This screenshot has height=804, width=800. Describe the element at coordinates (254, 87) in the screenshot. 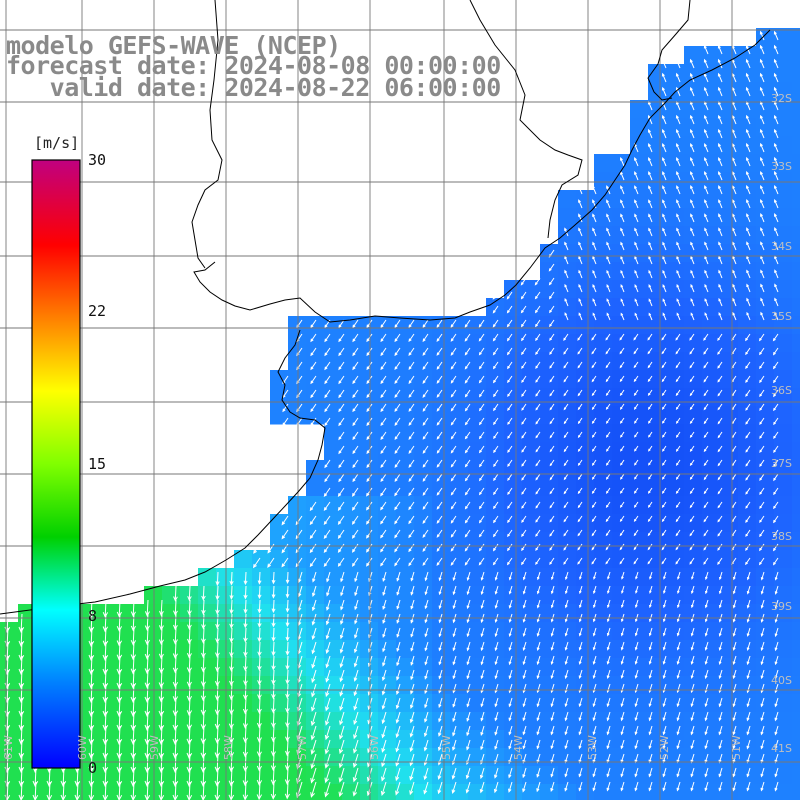

I see `valid-date: valid date: 2024-08-22 06:00:00` at that location.